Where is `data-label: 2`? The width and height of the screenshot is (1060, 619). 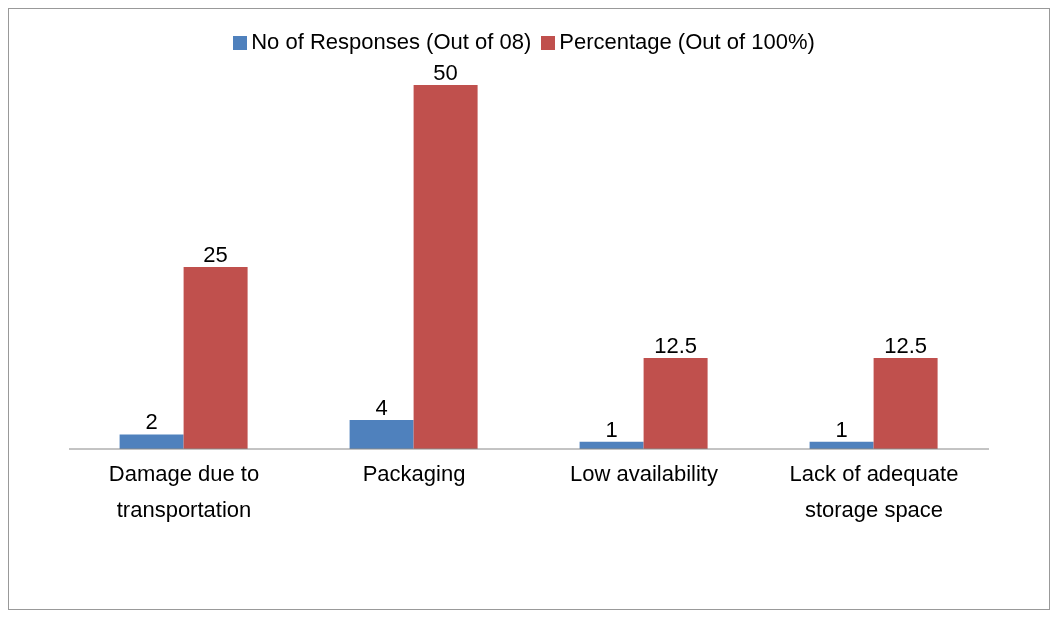
data-label: 2 is located at coordinates (151, 422).